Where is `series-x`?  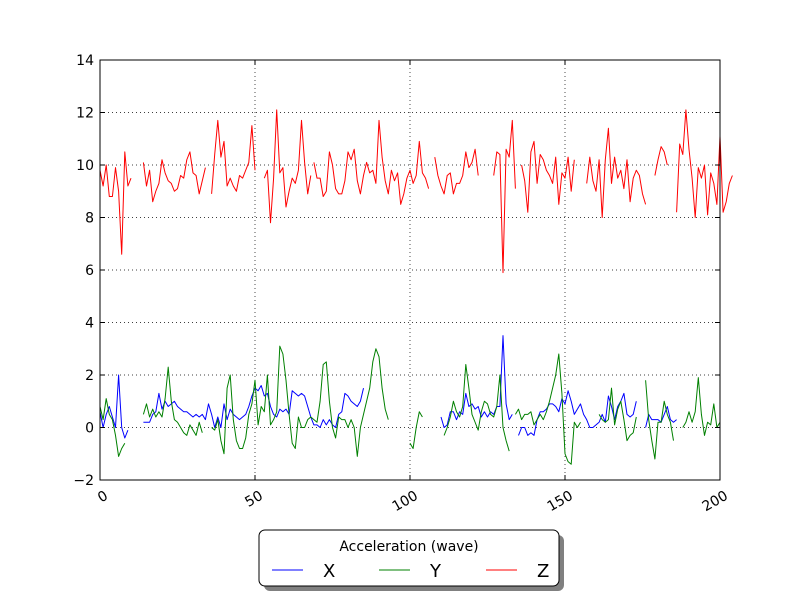 series-x is located at coordinates (388, 387).